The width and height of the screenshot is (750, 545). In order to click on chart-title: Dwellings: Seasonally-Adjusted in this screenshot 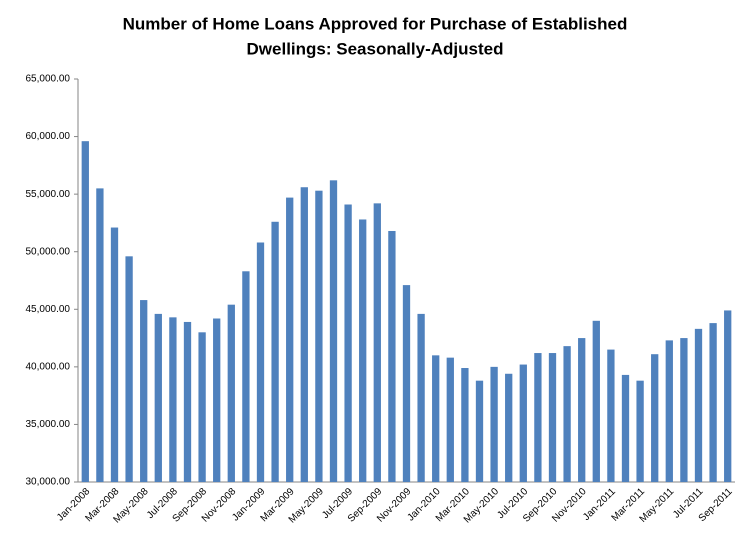, I will do `click(375, 48)`.